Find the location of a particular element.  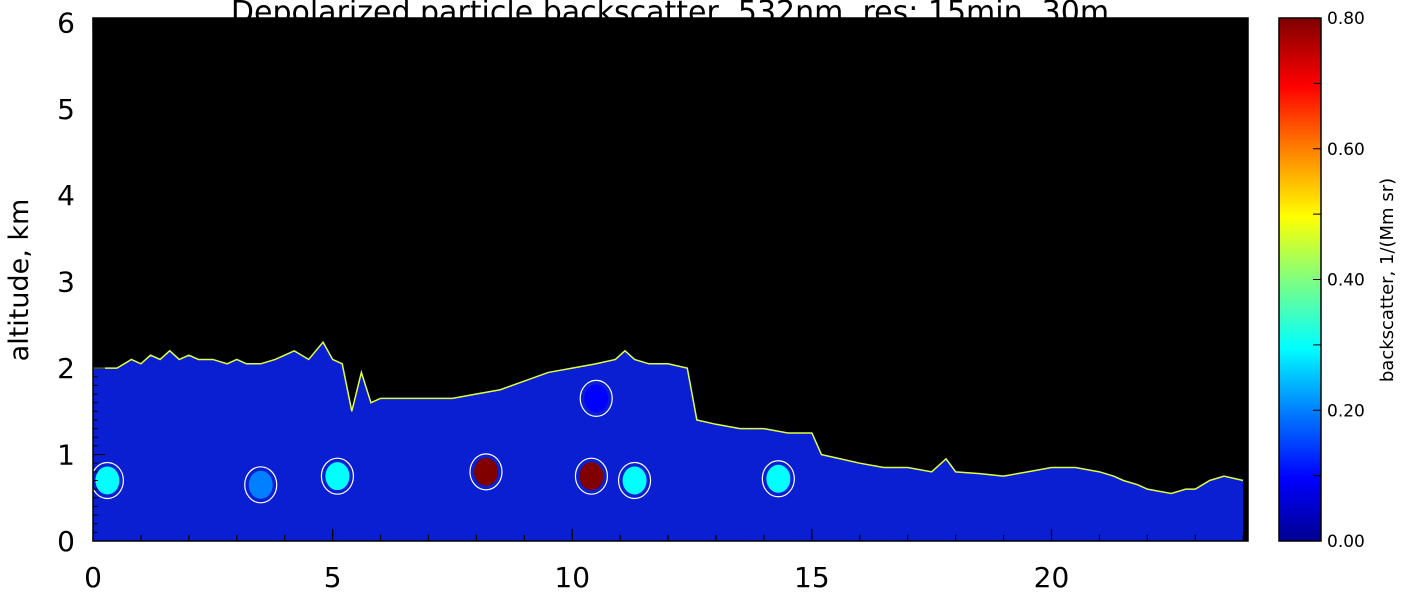

y-tick-label: 3 is located at coordinates (66, 282).